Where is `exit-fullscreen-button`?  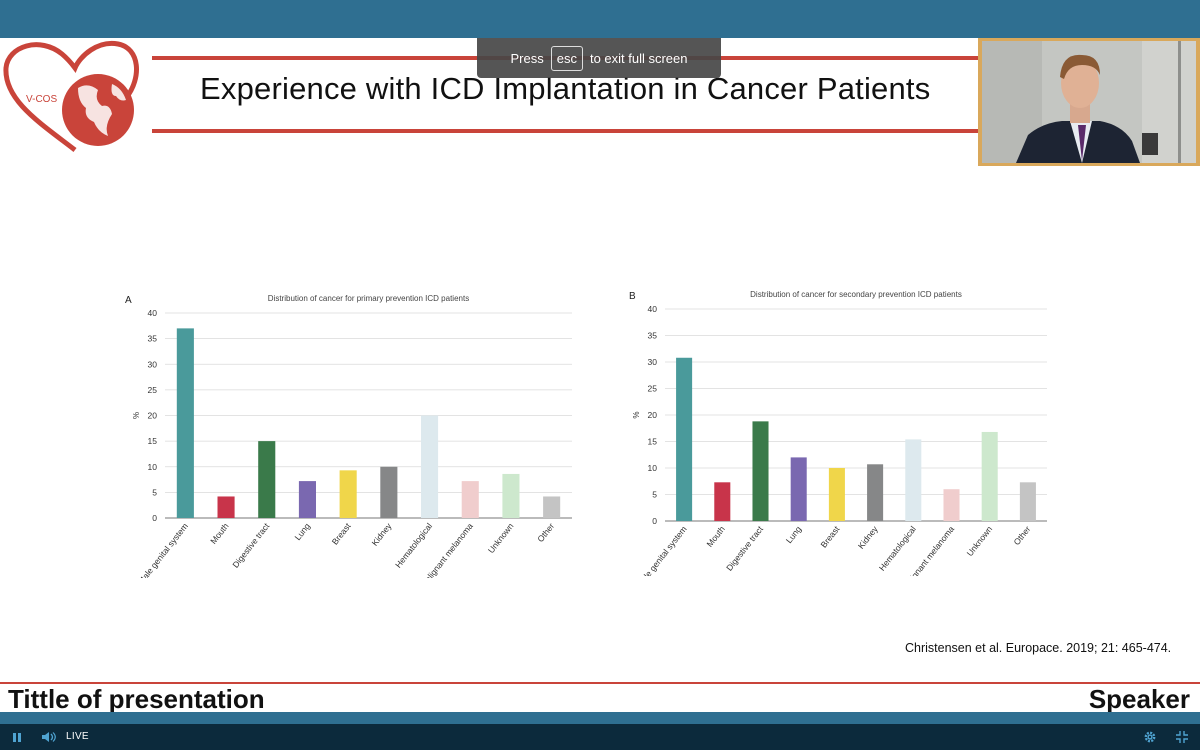 exit-fullscreen-button is located at coordinates (1182, 737).